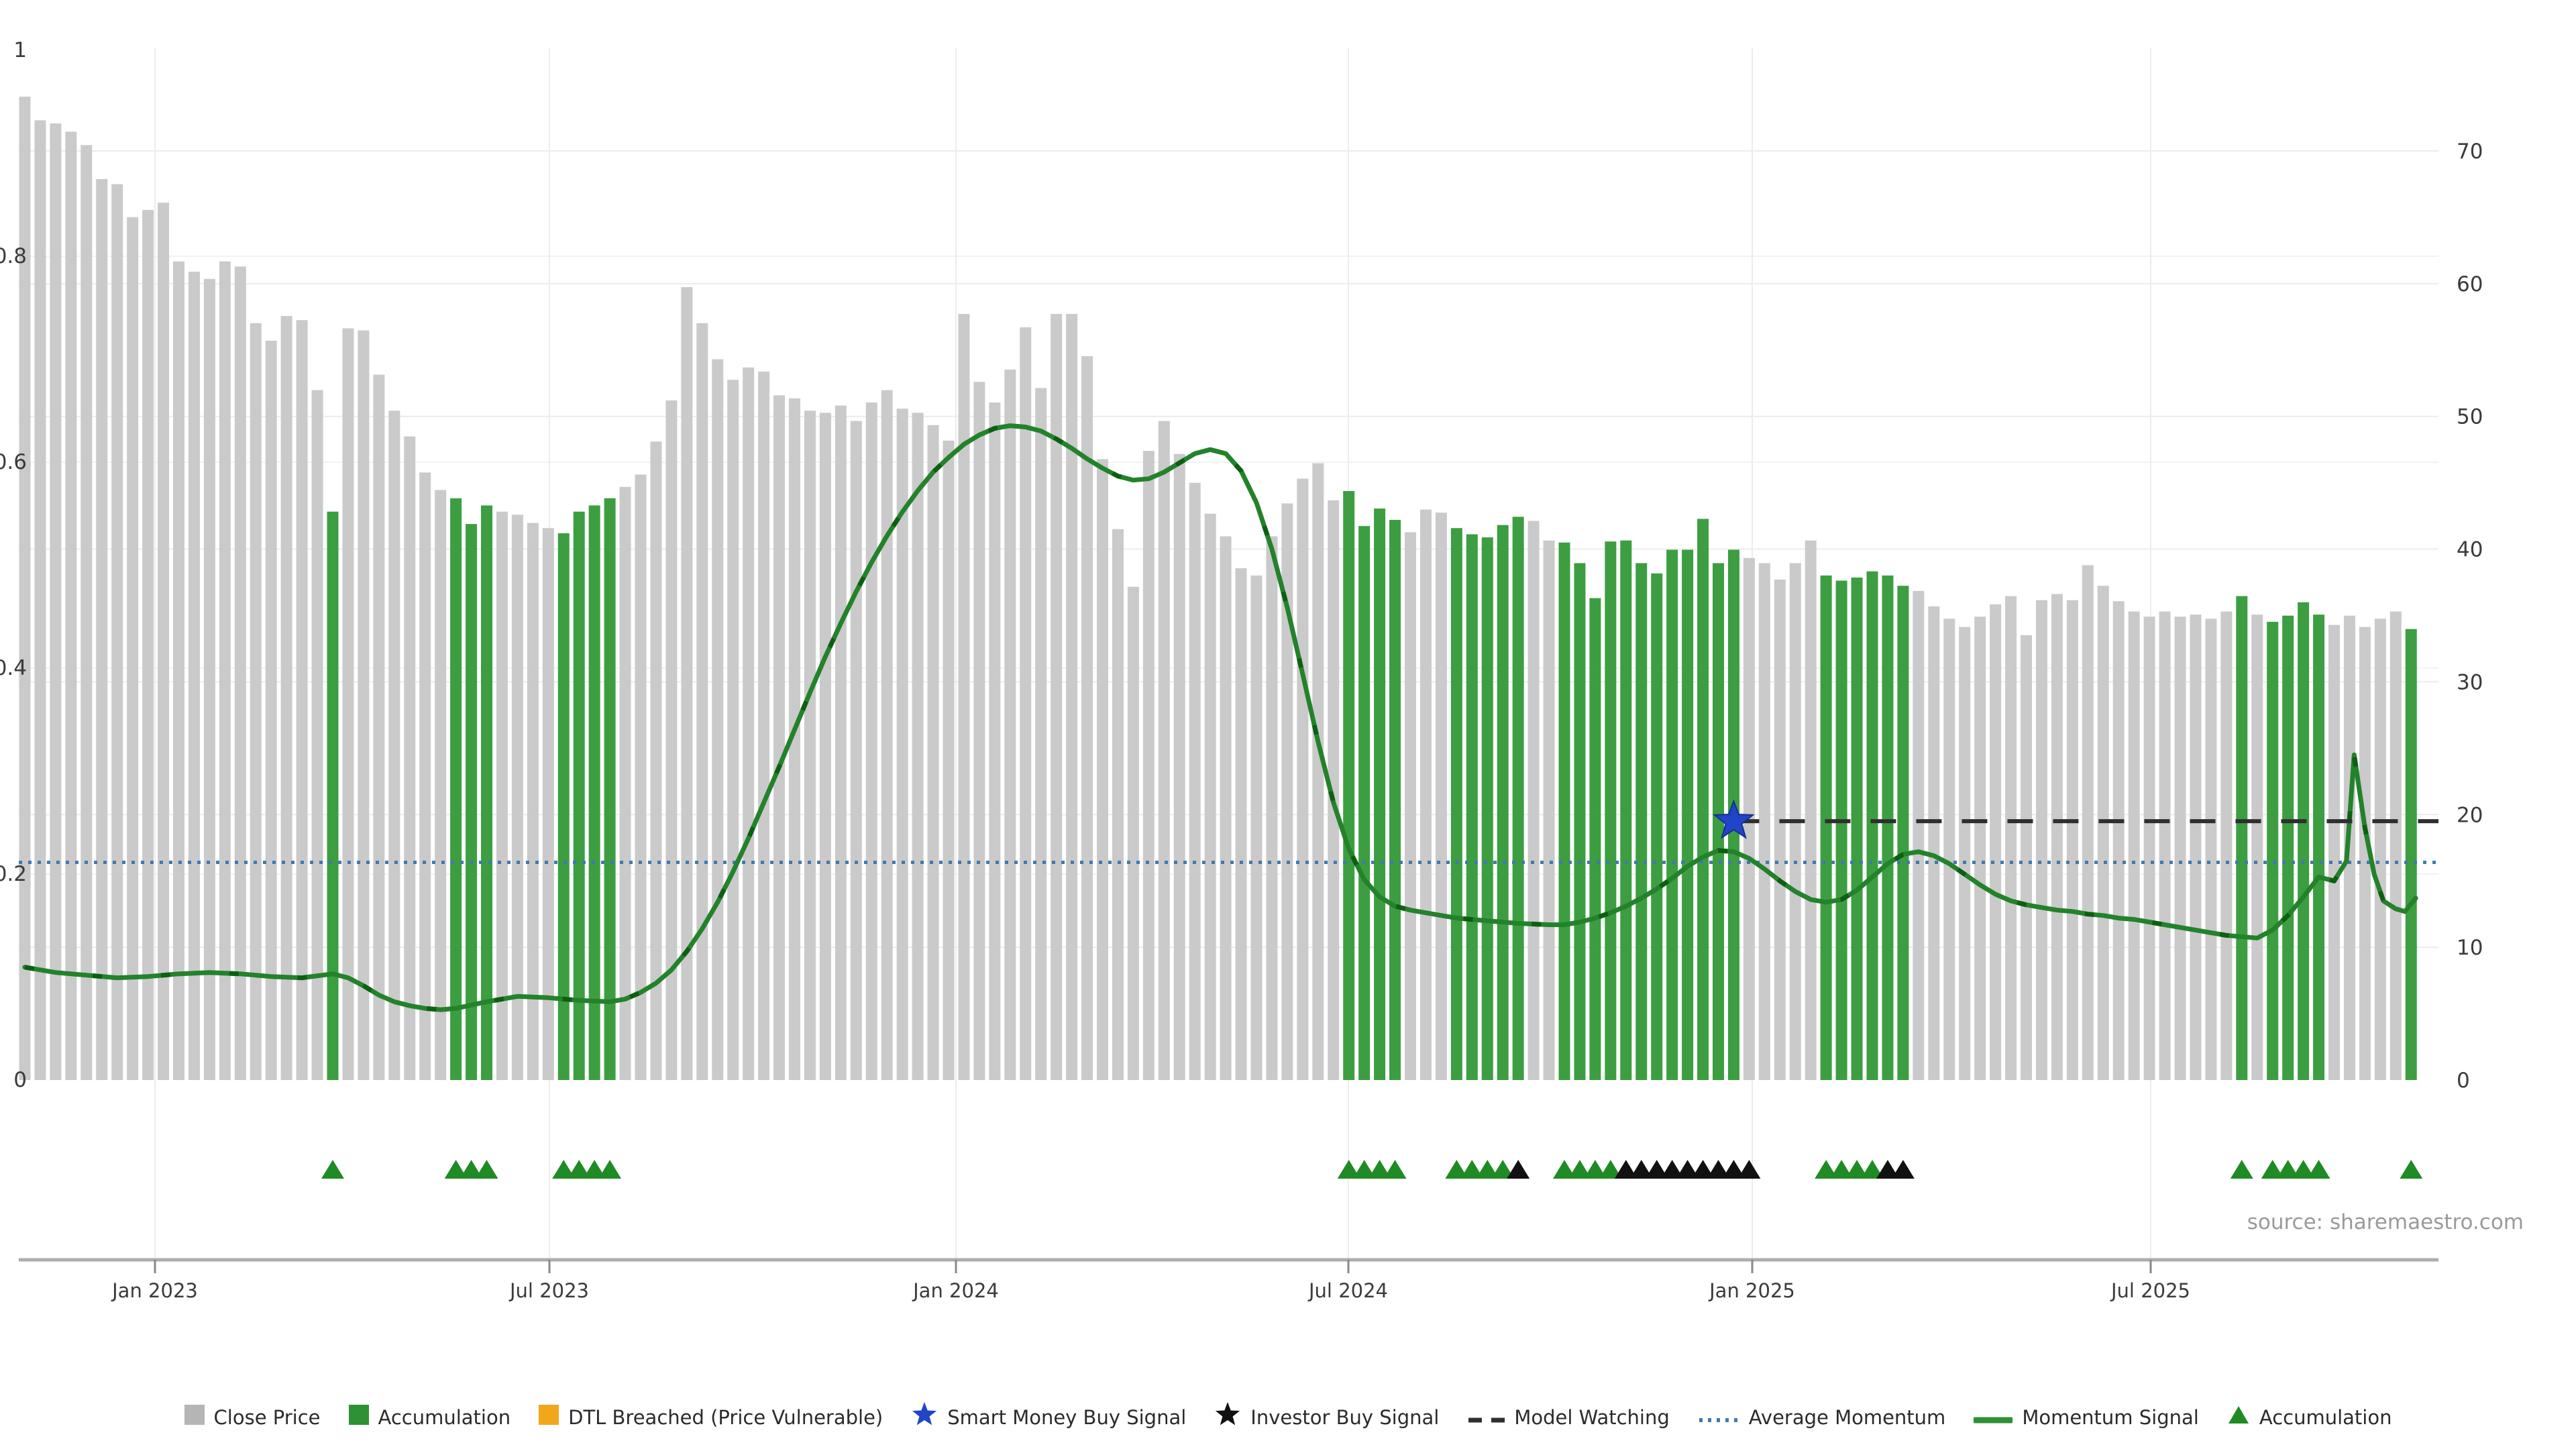  Describe the element at coordinates (2470, 417) in the screenshot. I see `right-axis-tick-label: 50` at that location.